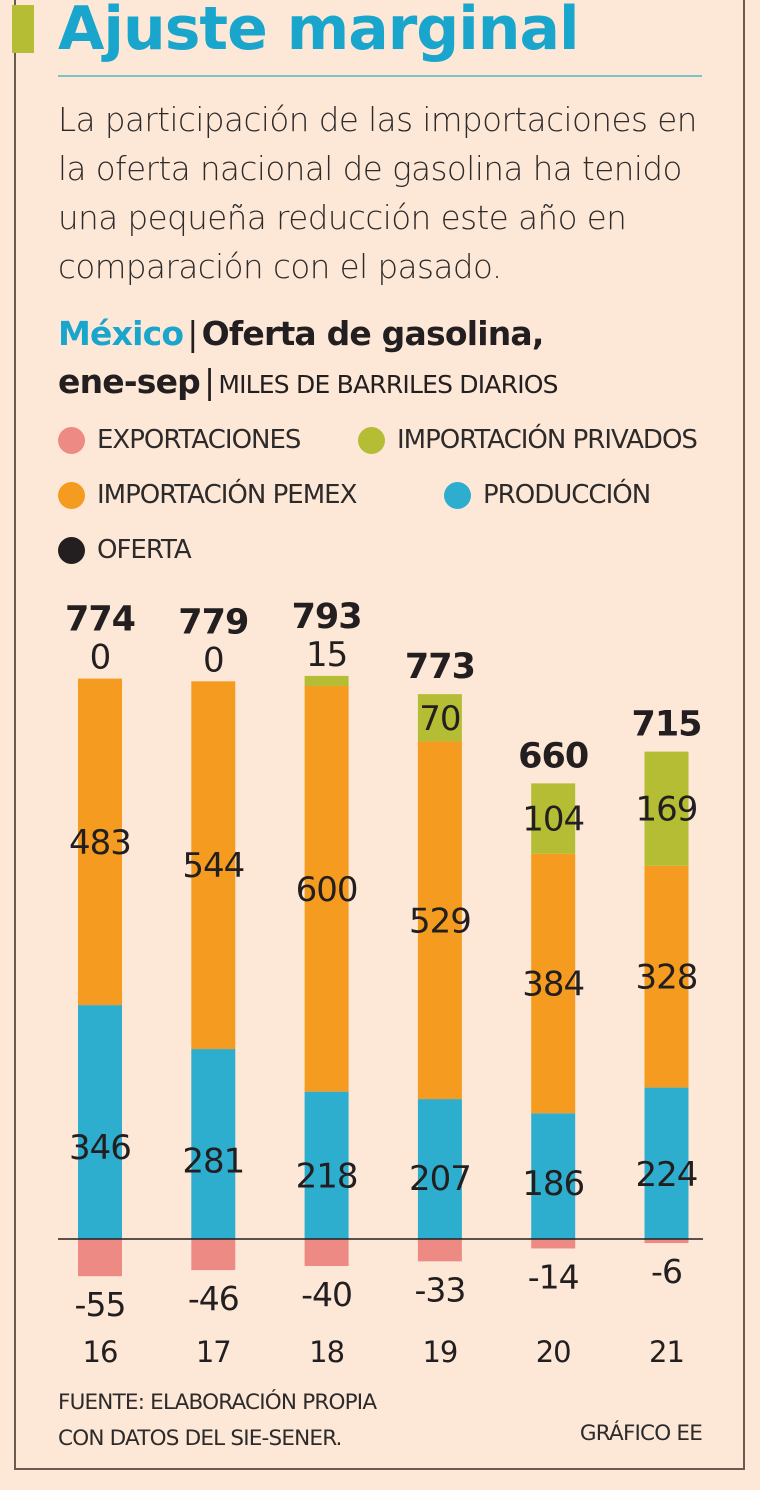 The image size is (760, 1490). I want to click on x-tick-label: 16, so click(100, 1352).